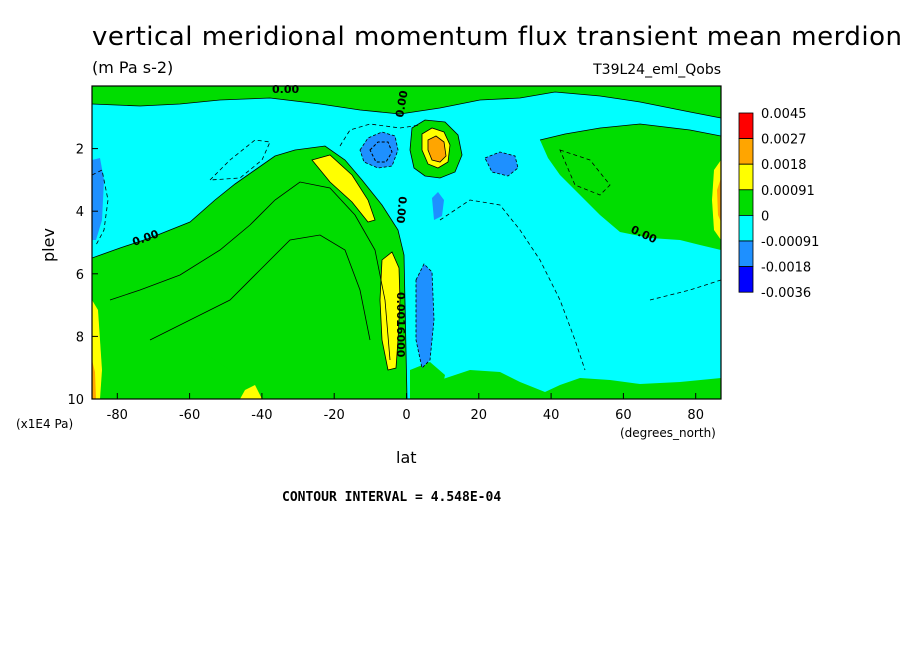 This screenshot has height=654, width=904. I want to click on fill-green-bottom-right, so click(580, 384).